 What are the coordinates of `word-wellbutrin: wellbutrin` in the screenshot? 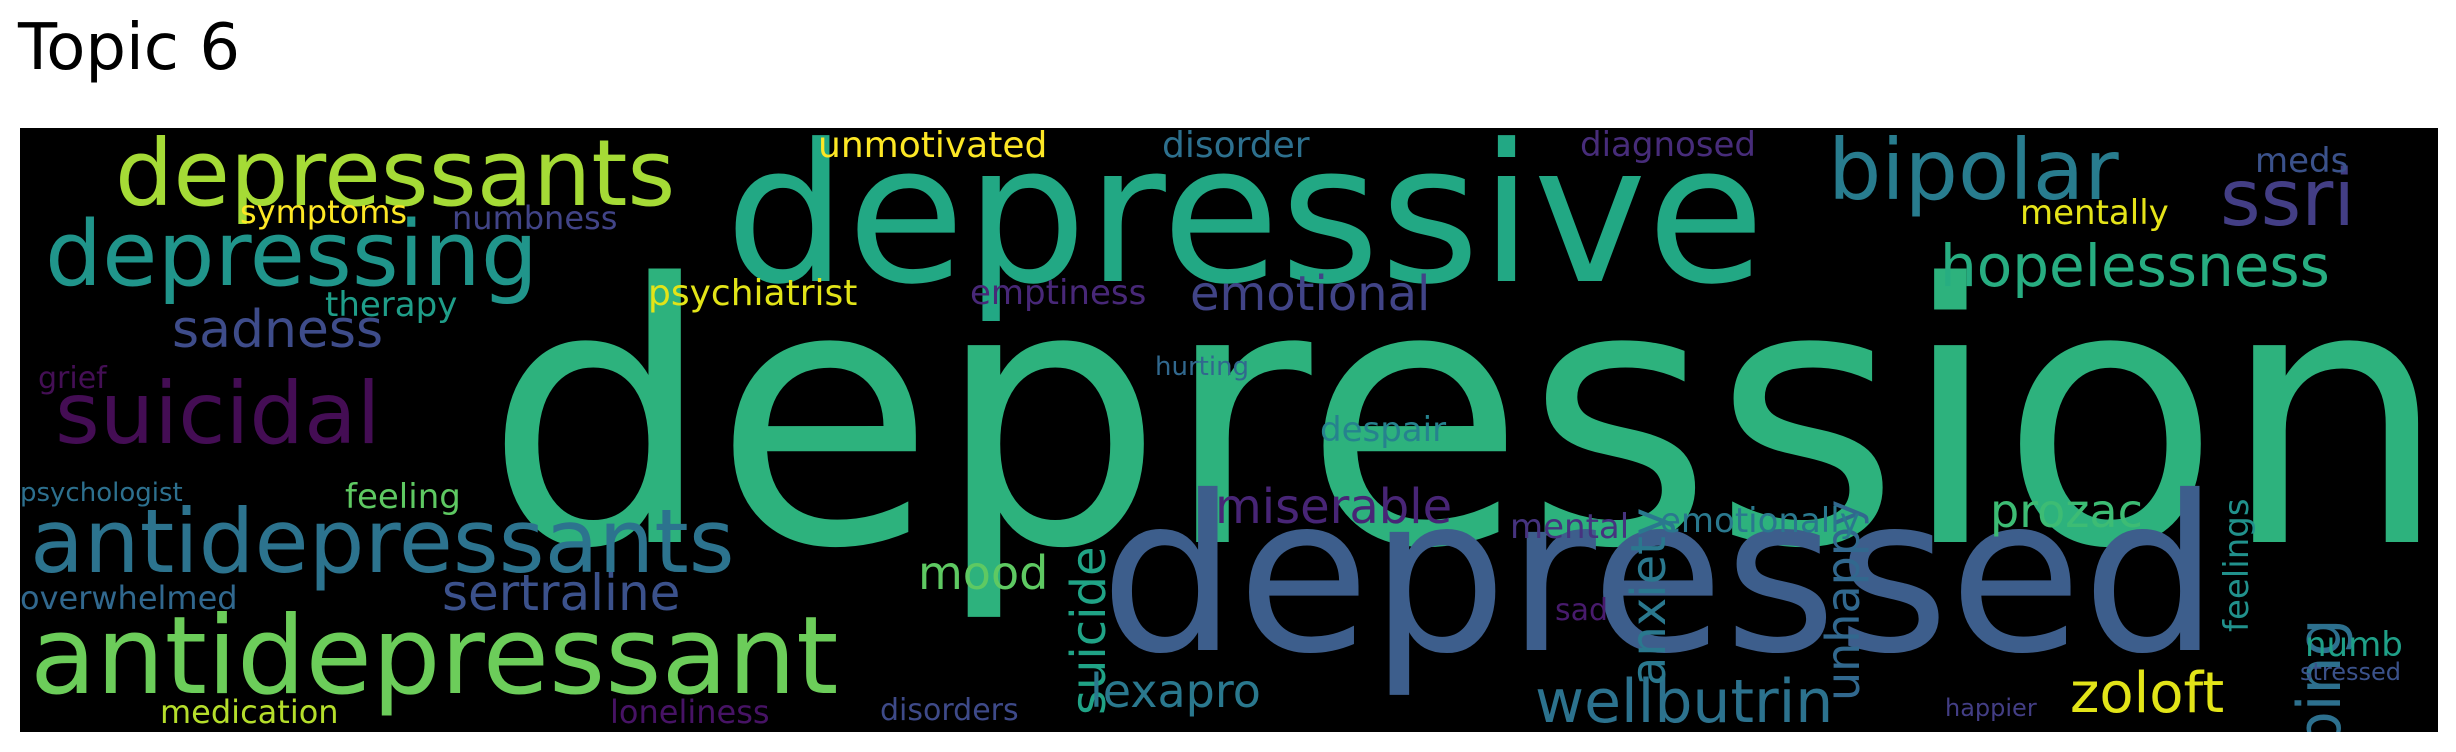 It's located at (1684, 699).